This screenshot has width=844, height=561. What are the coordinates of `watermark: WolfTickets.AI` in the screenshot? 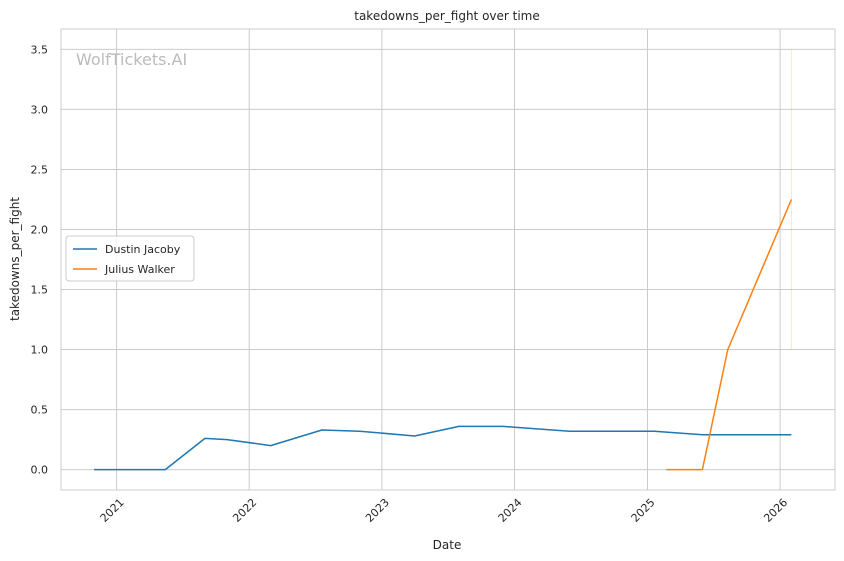 It's located at (131, 59).